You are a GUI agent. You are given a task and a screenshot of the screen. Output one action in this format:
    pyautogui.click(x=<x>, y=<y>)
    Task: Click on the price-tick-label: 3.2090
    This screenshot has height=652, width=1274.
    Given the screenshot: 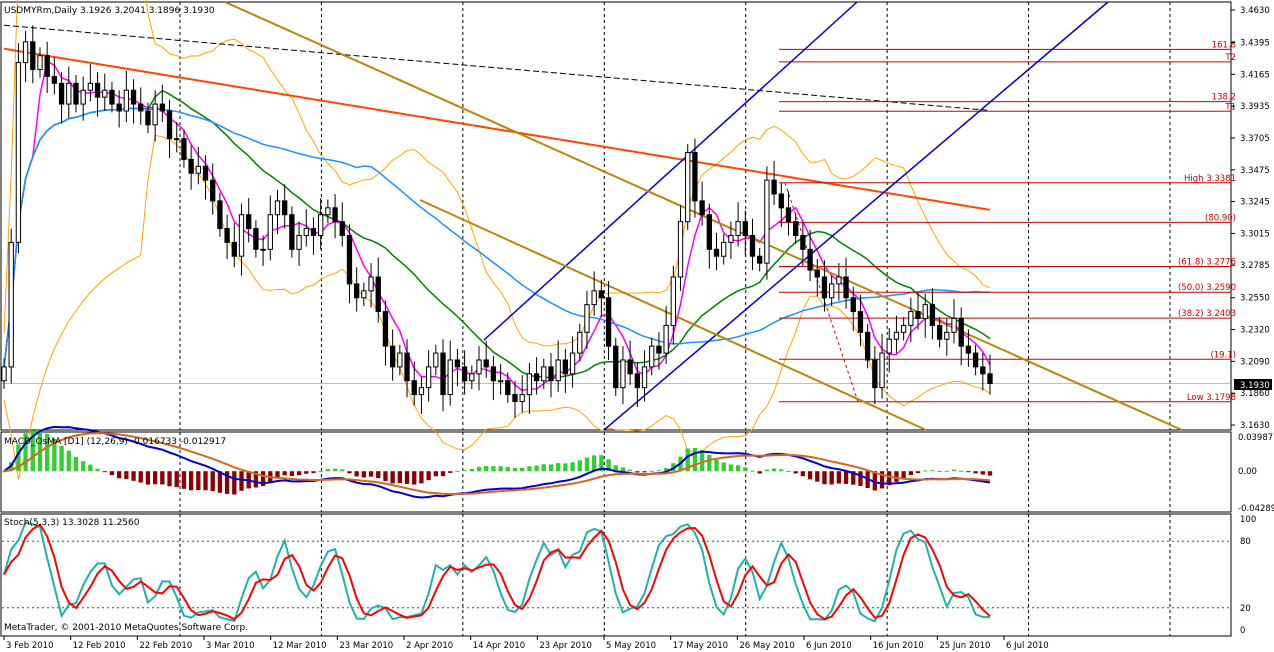 What is the action you would take?
    pyautogui.click(x=1255, y=362)
    